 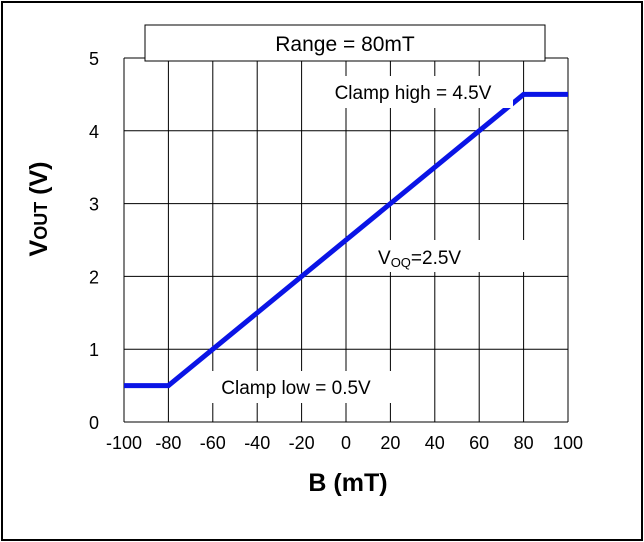 What do you see at coordinates (384, 258) in the screenshot?
I see `voq-main: V` at bounding box center [384, 258].